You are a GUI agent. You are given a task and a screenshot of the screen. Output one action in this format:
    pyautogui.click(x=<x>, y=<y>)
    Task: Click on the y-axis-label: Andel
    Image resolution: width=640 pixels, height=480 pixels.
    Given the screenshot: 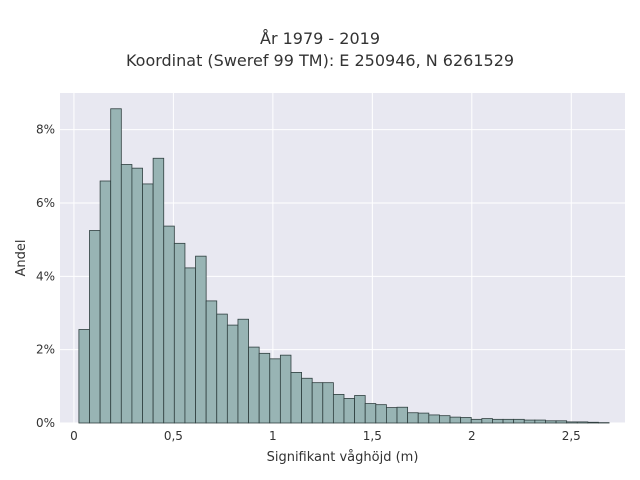 What is the action you would take?
    pyautogui.click(x=21, y=258)
    